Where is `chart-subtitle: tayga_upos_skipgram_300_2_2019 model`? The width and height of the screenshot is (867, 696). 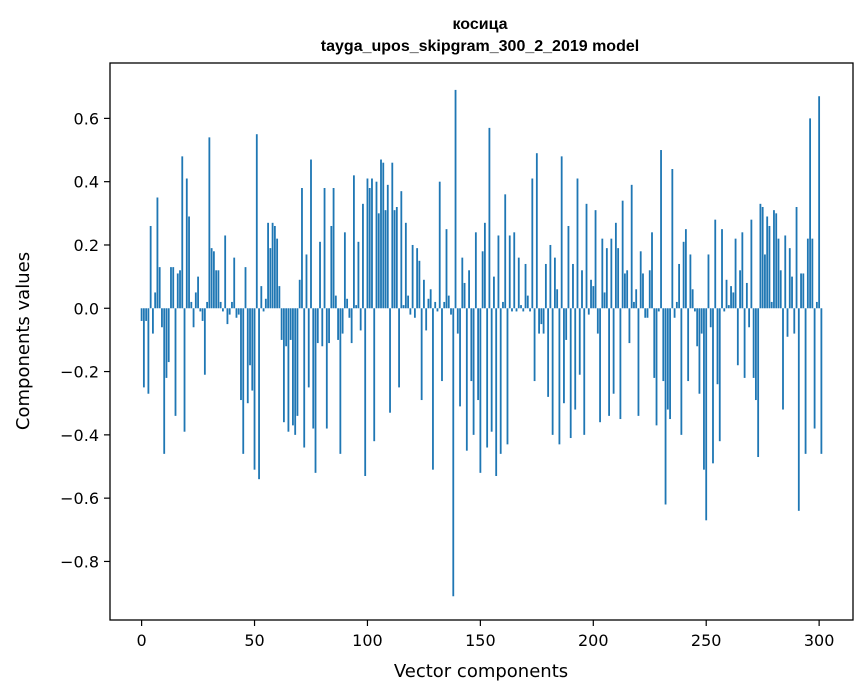 chart-subtitle: tayga_upos_skipgram_300_2_2019 model is located at coordinates (480, 46).